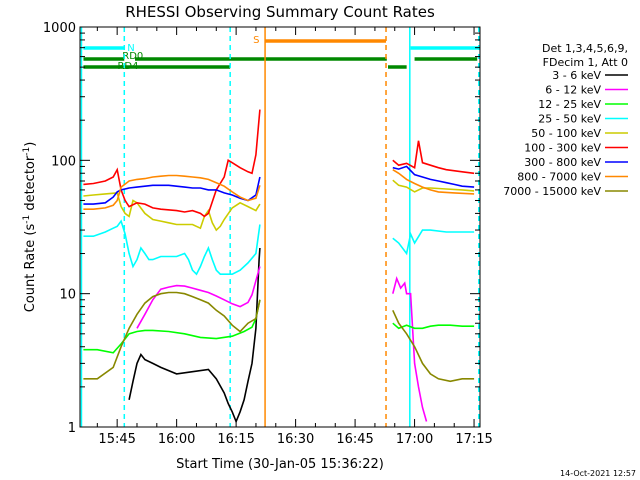 The width and height of the screenshot is (640, 480). What do you see at coordinates (598, 473) in the screenshot?
I see `timestamp: 14-Oct-2021 12:57` at bounding box center [598, 473].